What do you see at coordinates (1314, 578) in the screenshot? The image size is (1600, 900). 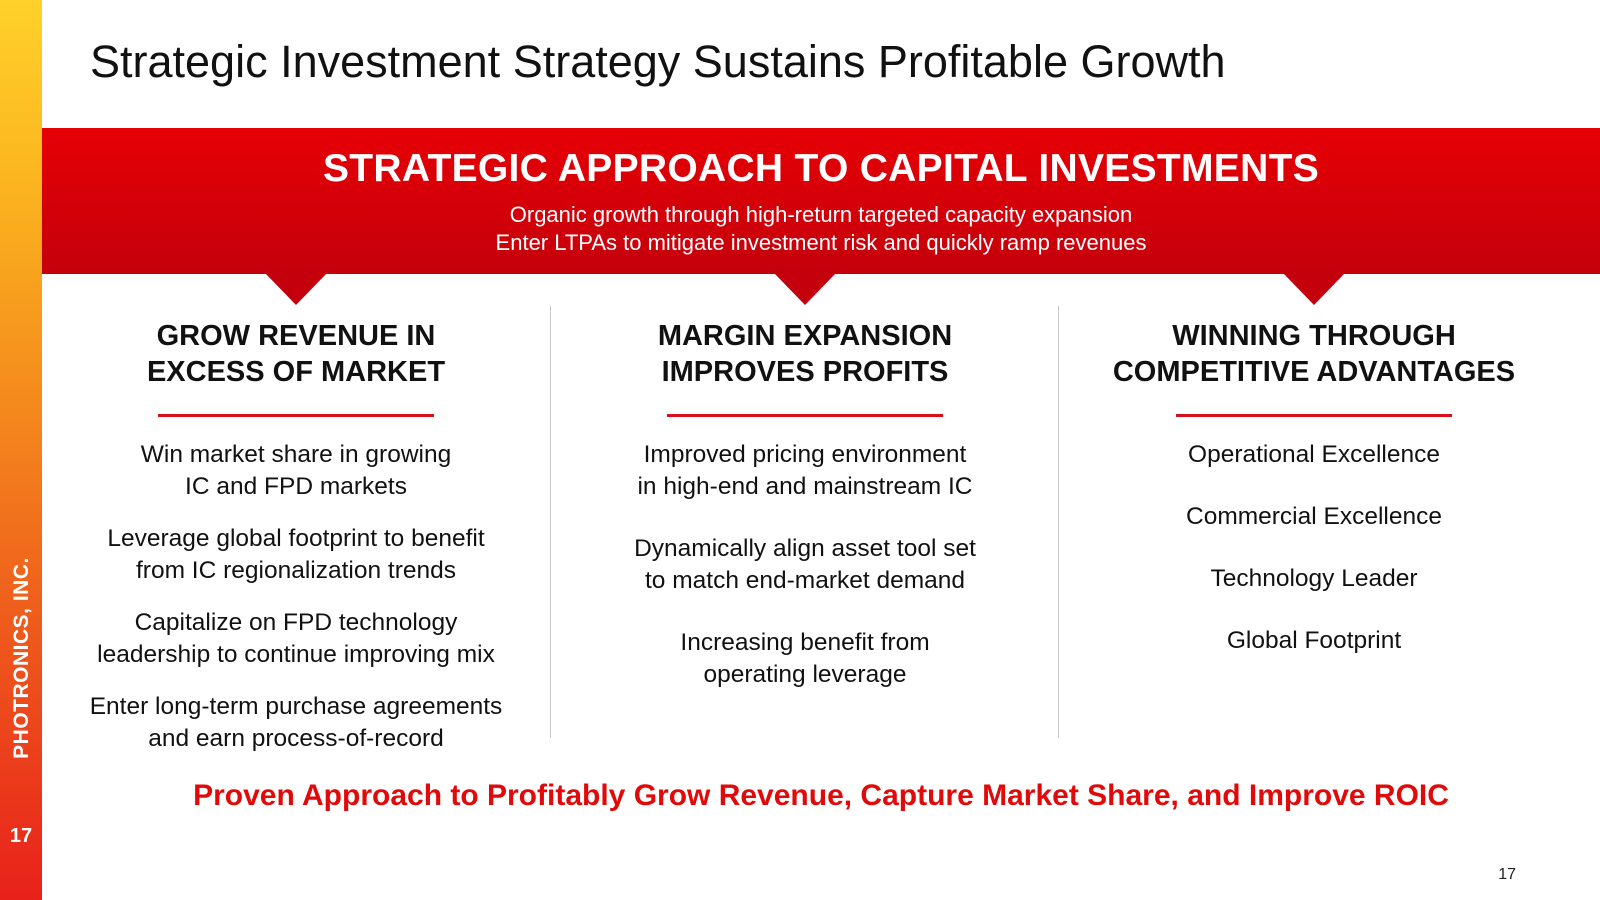 I see `list-item: Technology Leader` at bounding box center [1314, 578].